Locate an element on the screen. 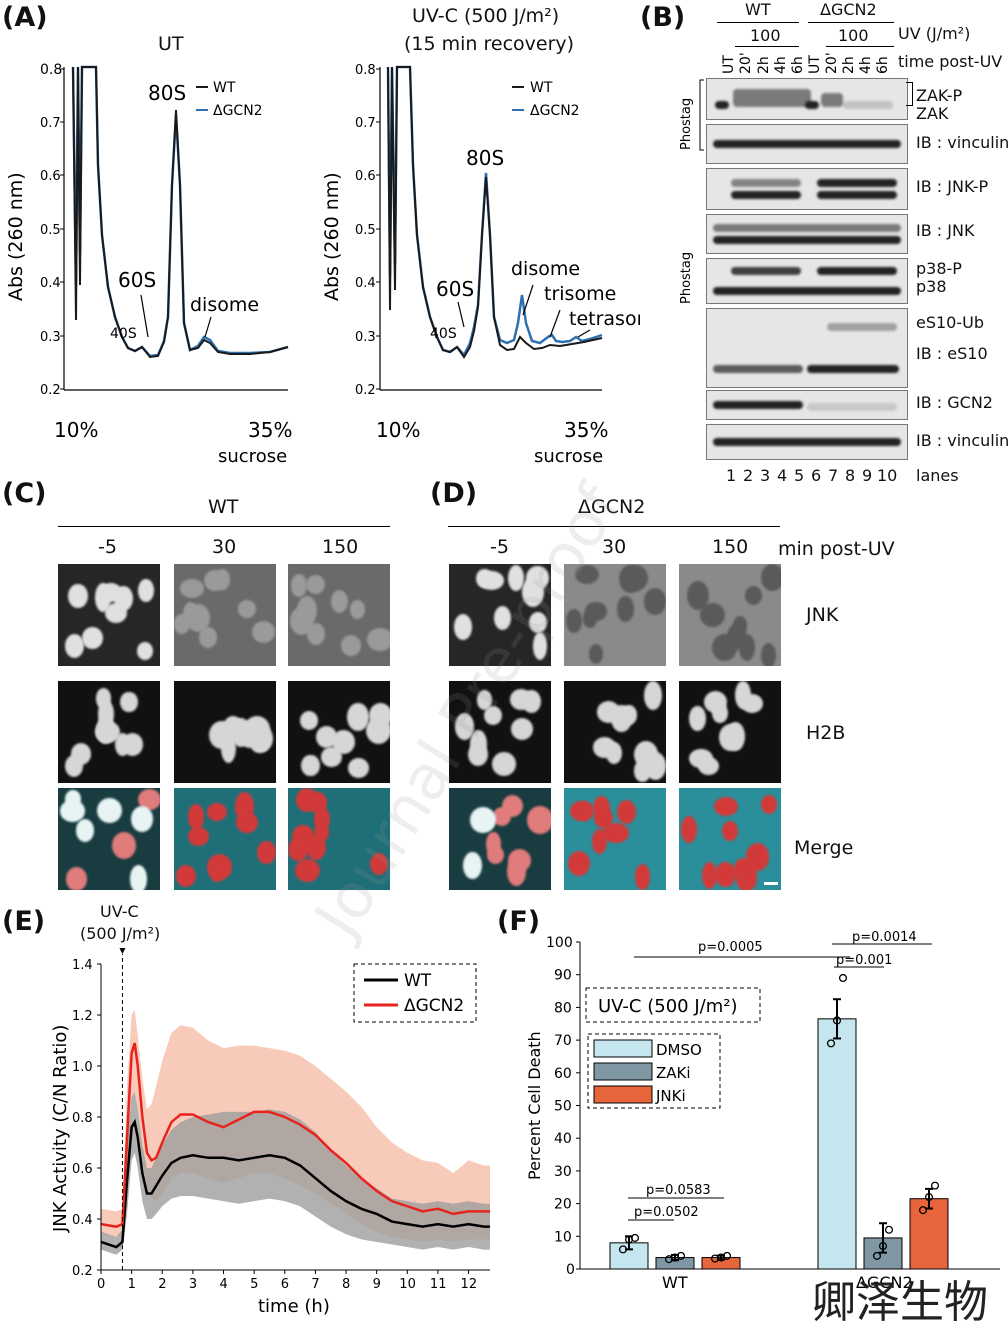 The image size is (1008, 1330). profile-right-axes: 0.8 0.7 0.6 0.5 0.4 0.3 0.2 Abs (260 nm) is located at coordinates (461, 230).